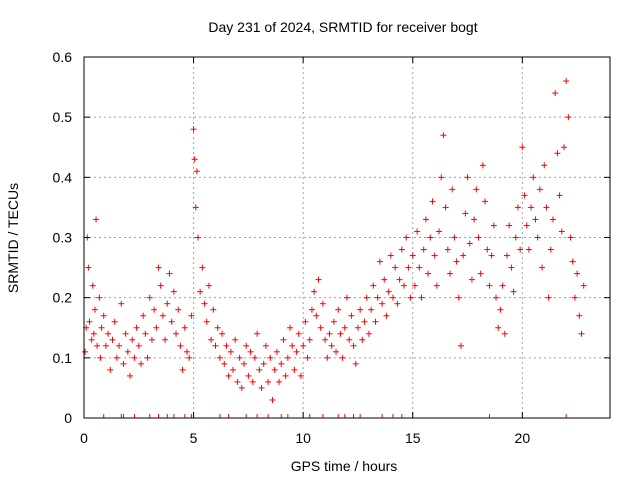  Describe the element at coordinates (63, 57) in the screenshot. I see `y-tick-label: 0.6` at that location.